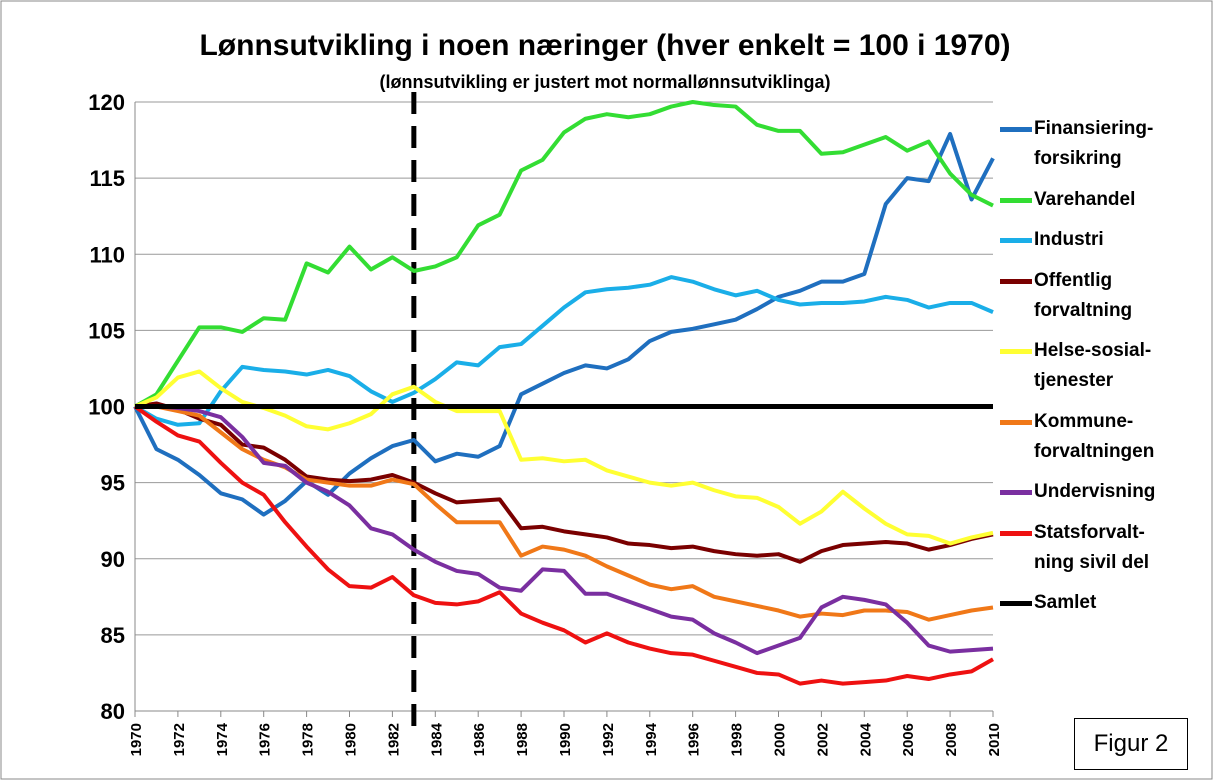  I want to click on legend-label: Statsforvalt- ning sivil del, so click(1092, 547).